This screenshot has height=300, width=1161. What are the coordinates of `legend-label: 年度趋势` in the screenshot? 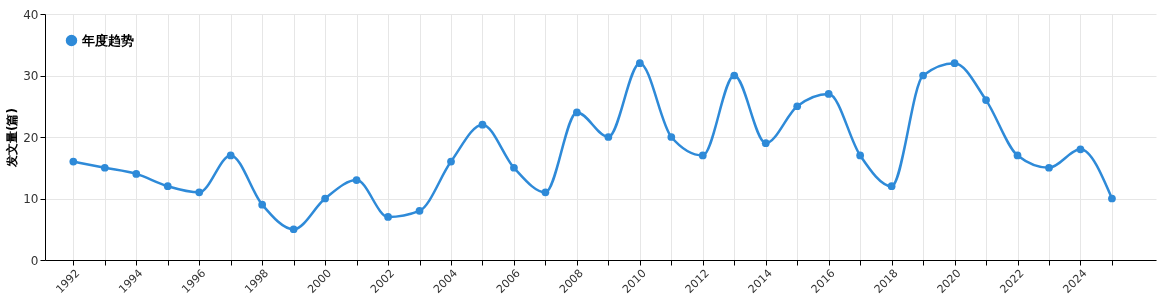 It's located at (107, 40).